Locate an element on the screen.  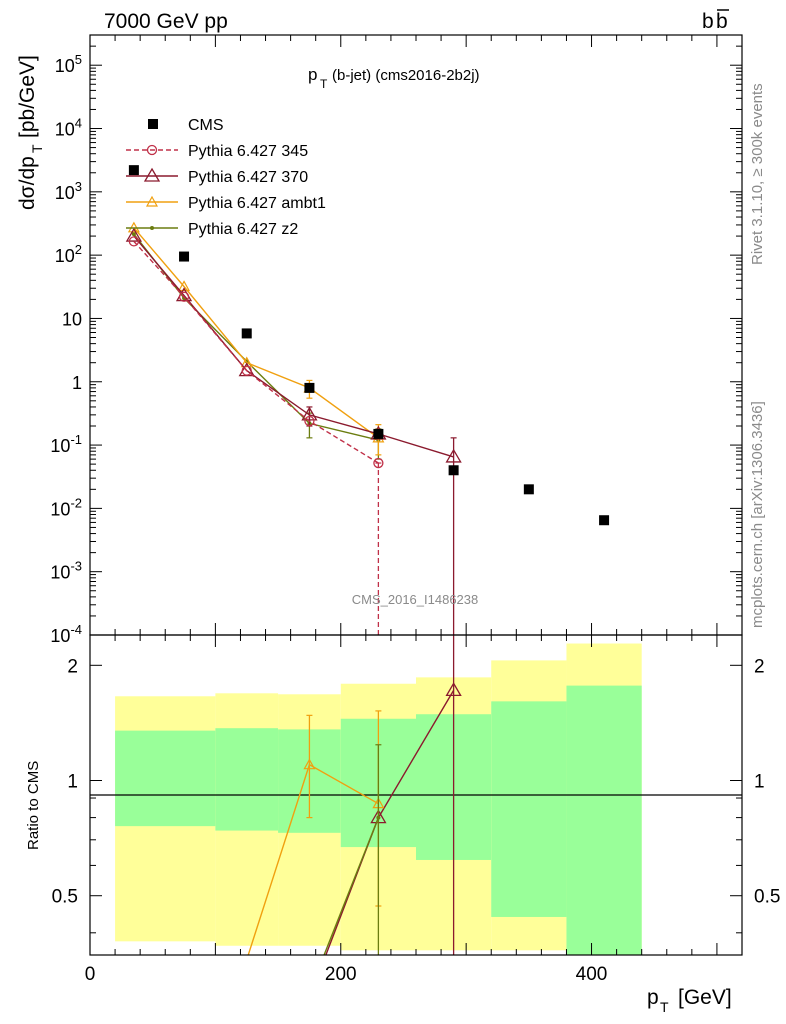
svg-text: dσ/dp is located at coordinates (27, 183).